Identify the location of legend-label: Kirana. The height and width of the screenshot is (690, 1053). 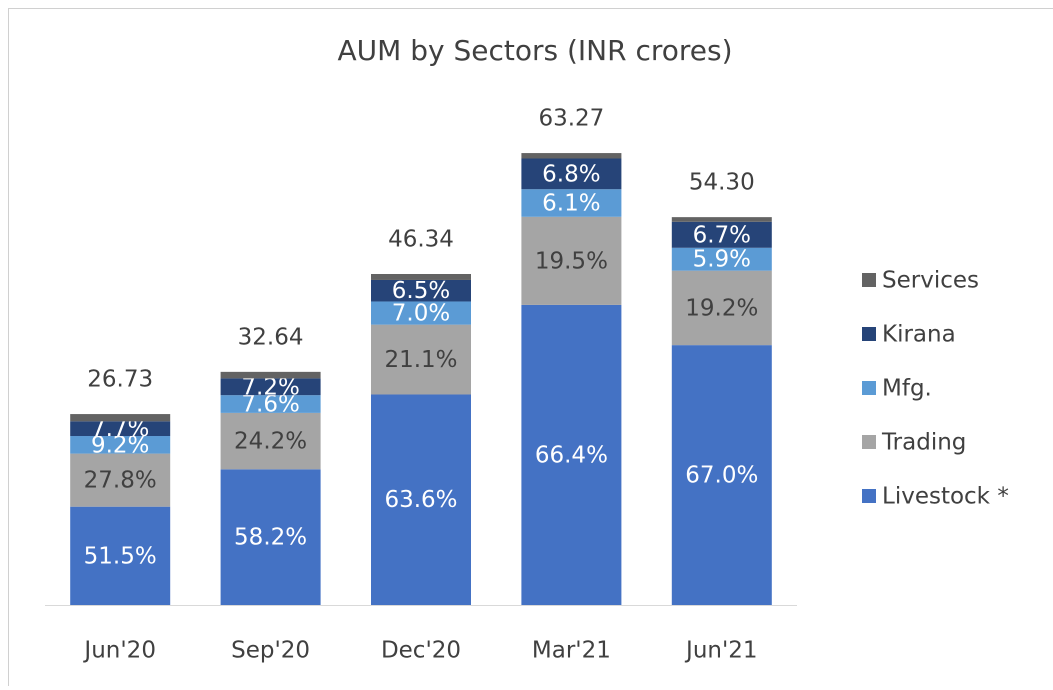
(919, 335).